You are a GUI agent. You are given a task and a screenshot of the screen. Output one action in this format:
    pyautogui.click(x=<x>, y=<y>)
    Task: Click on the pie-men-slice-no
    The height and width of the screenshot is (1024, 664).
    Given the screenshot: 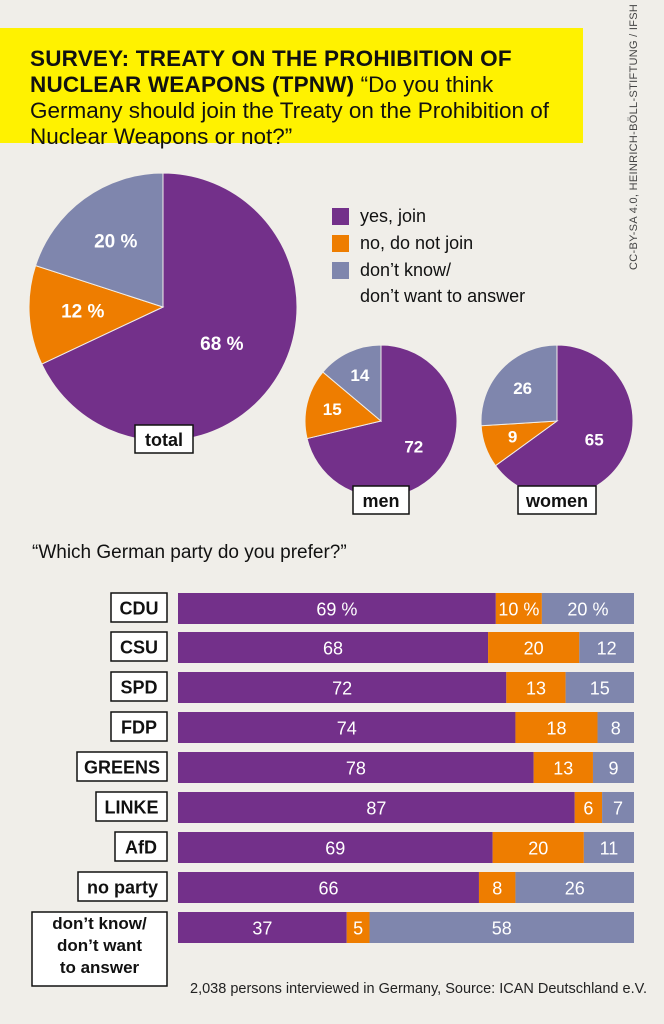 What is the action you would take?
    pyautogui.click(x=343, y=405)
    